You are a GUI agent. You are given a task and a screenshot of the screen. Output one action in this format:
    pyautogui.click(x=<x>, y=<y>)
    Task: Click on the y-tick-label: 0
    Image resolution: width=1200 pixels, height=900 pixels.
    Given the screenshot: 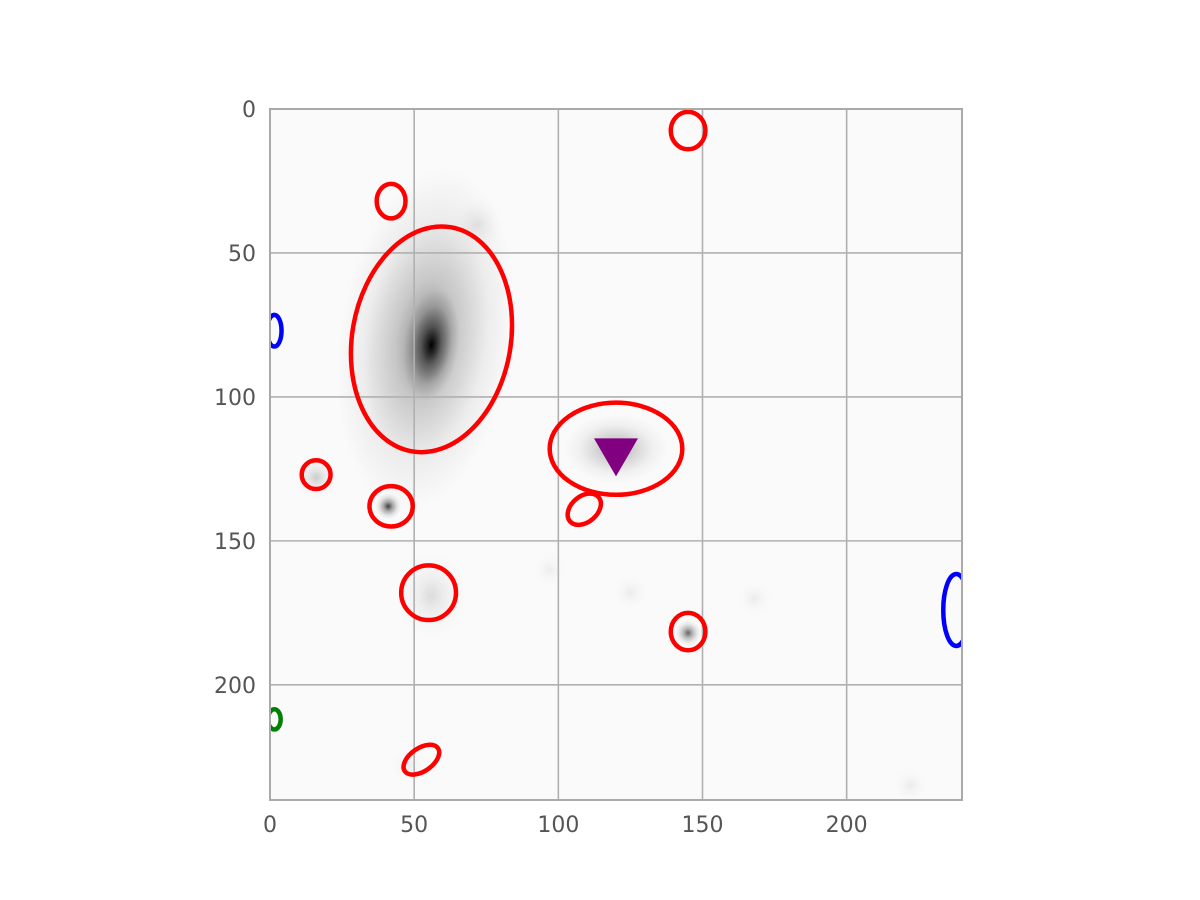 What is the action you would take?
    pyautogui.click(x=249, y=110)
    